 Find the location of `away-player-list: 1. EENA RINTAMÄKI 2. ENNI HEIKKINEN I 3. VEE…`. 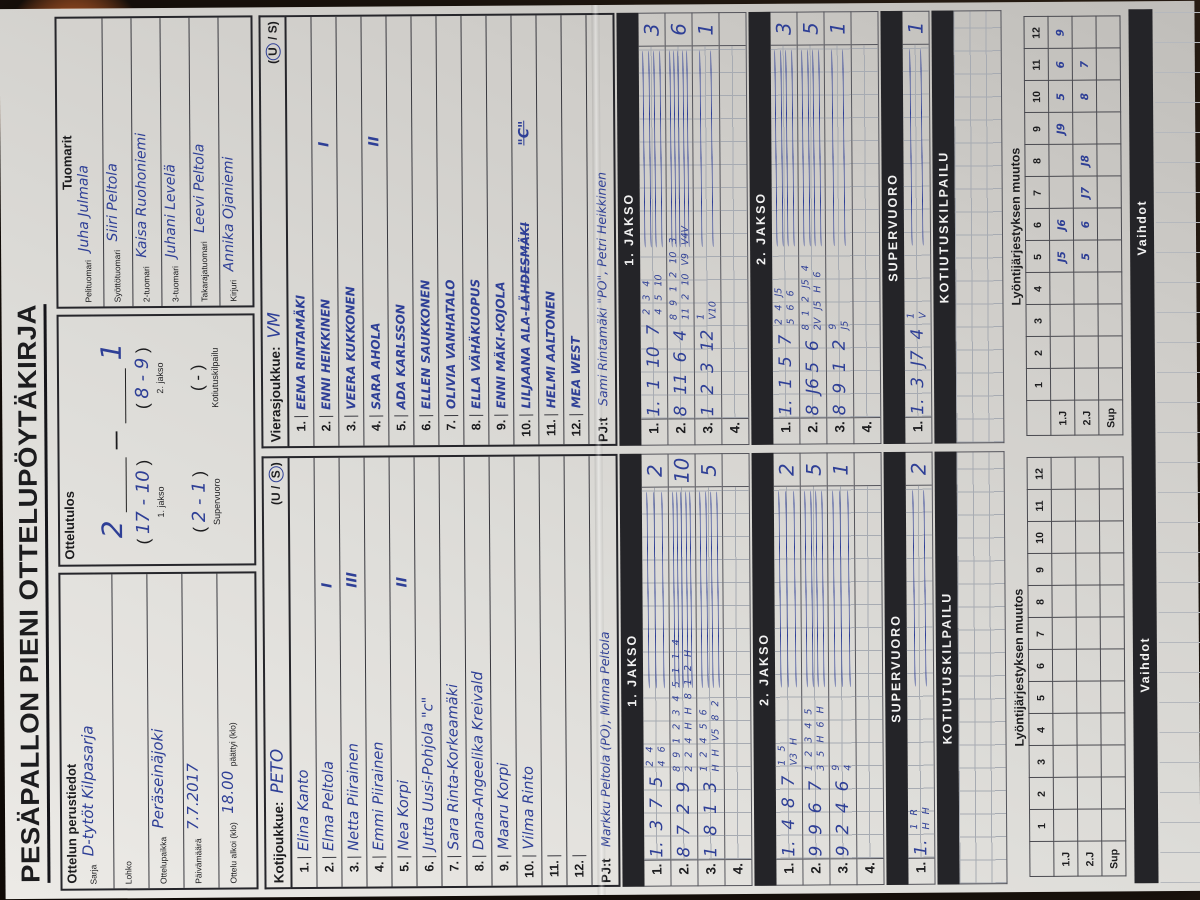

away-player-list: 1. EENA RINTAMÄKI 2. ENNI HEIKKINEN I 3. VEE… is located at coordinates (451, 230).